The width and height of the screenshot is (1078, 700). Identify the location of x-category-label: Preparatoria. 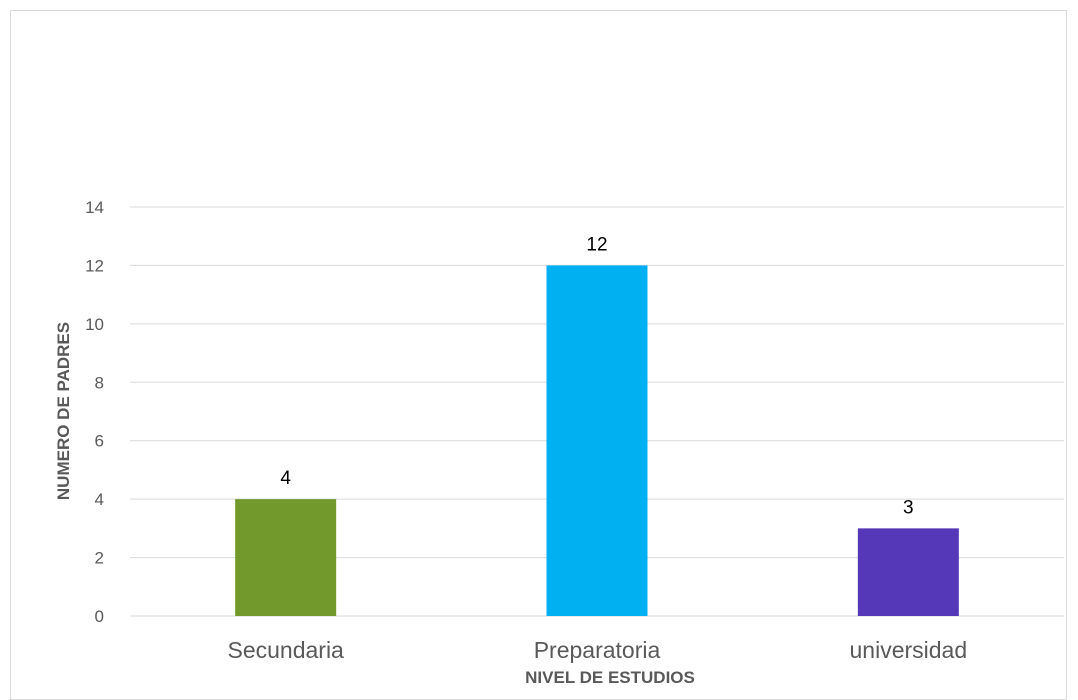
(597, 650).